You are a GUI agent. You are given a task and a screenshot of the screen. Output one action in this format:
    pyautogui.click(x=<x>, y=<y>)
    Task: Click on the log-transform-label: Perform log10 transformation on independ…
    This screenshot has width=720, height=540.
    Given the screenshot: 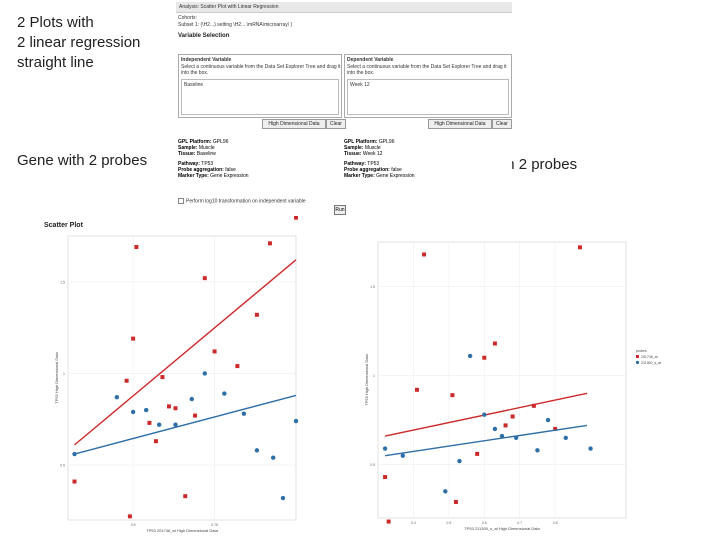 What is the action you would take?
    pyautogui.click(x=246, y=201)
    